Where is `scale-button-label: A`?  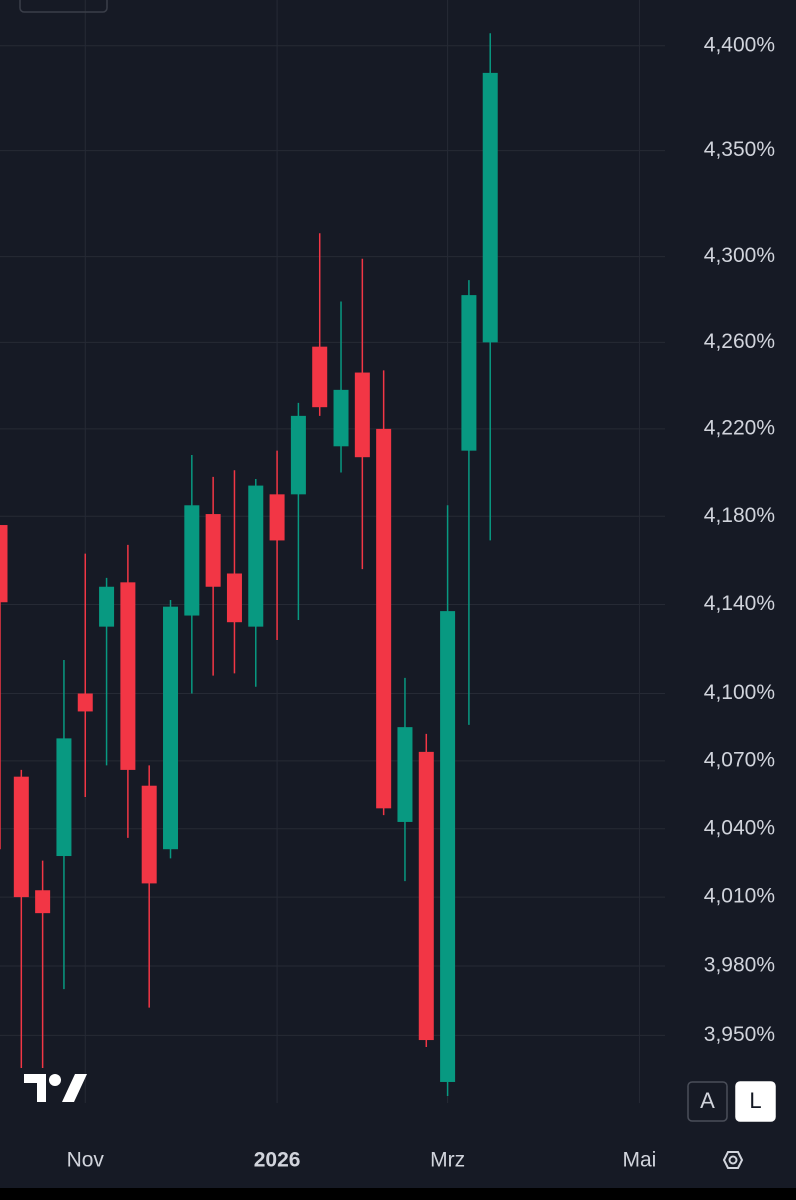 scale-button-label: A is located at coordinates (707, 1100).